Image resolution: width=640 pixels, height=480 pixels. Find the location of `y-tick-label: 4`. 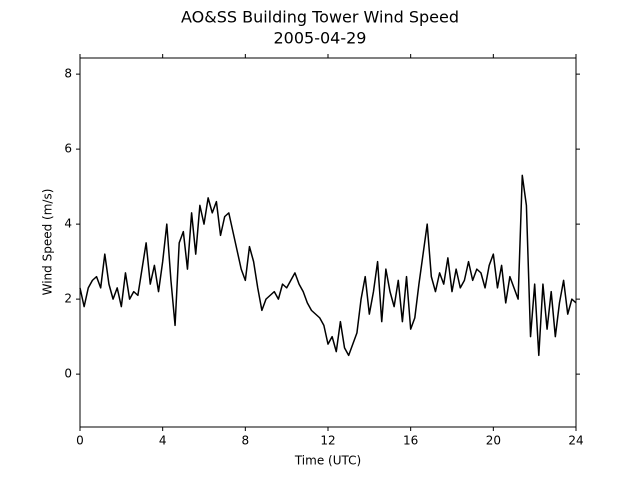

y-tick-label: 4 is located at coordinates (68, 224).